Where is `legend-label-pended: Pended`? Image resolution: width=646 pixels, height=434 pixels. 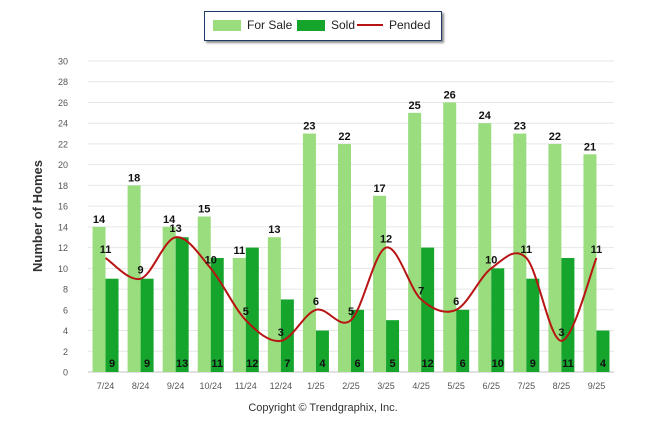
legend-label-pended: Pended is located at coordinates (410, 25).